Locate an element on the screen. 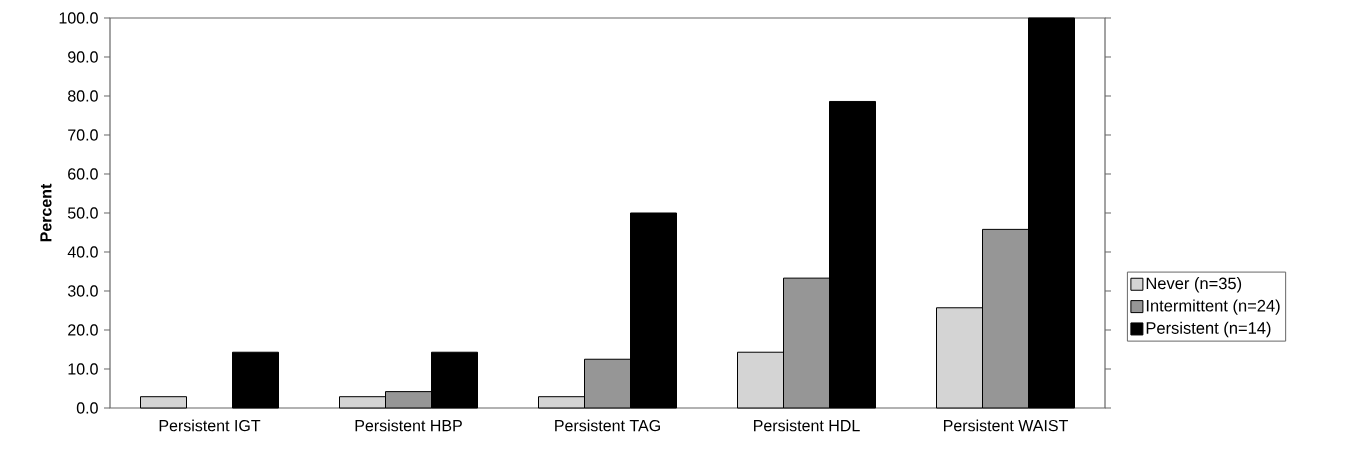 This screenshot has height=456, width=1345. y-tick-label: 100.0 is located at coordinates (78, 18).